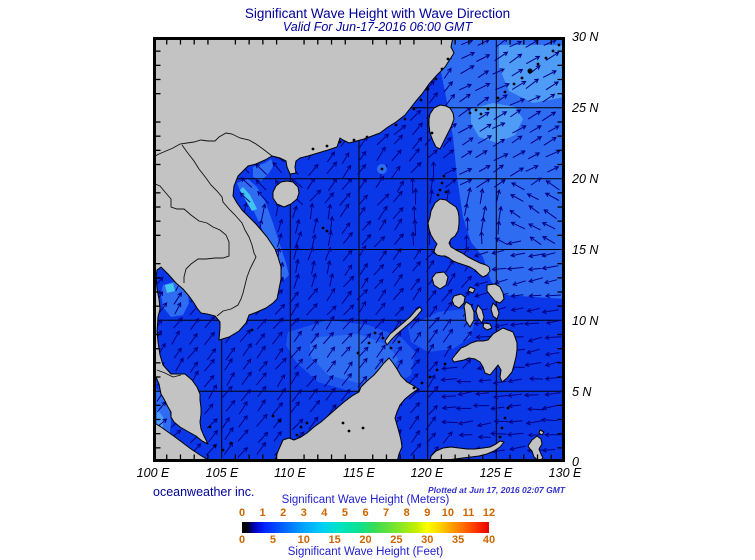 The height and width of the screenshot is (560, 755). Describe the element at coordinates (222, 473) in the screenshot. I see `lon-label-105e: 105 E` at that location.